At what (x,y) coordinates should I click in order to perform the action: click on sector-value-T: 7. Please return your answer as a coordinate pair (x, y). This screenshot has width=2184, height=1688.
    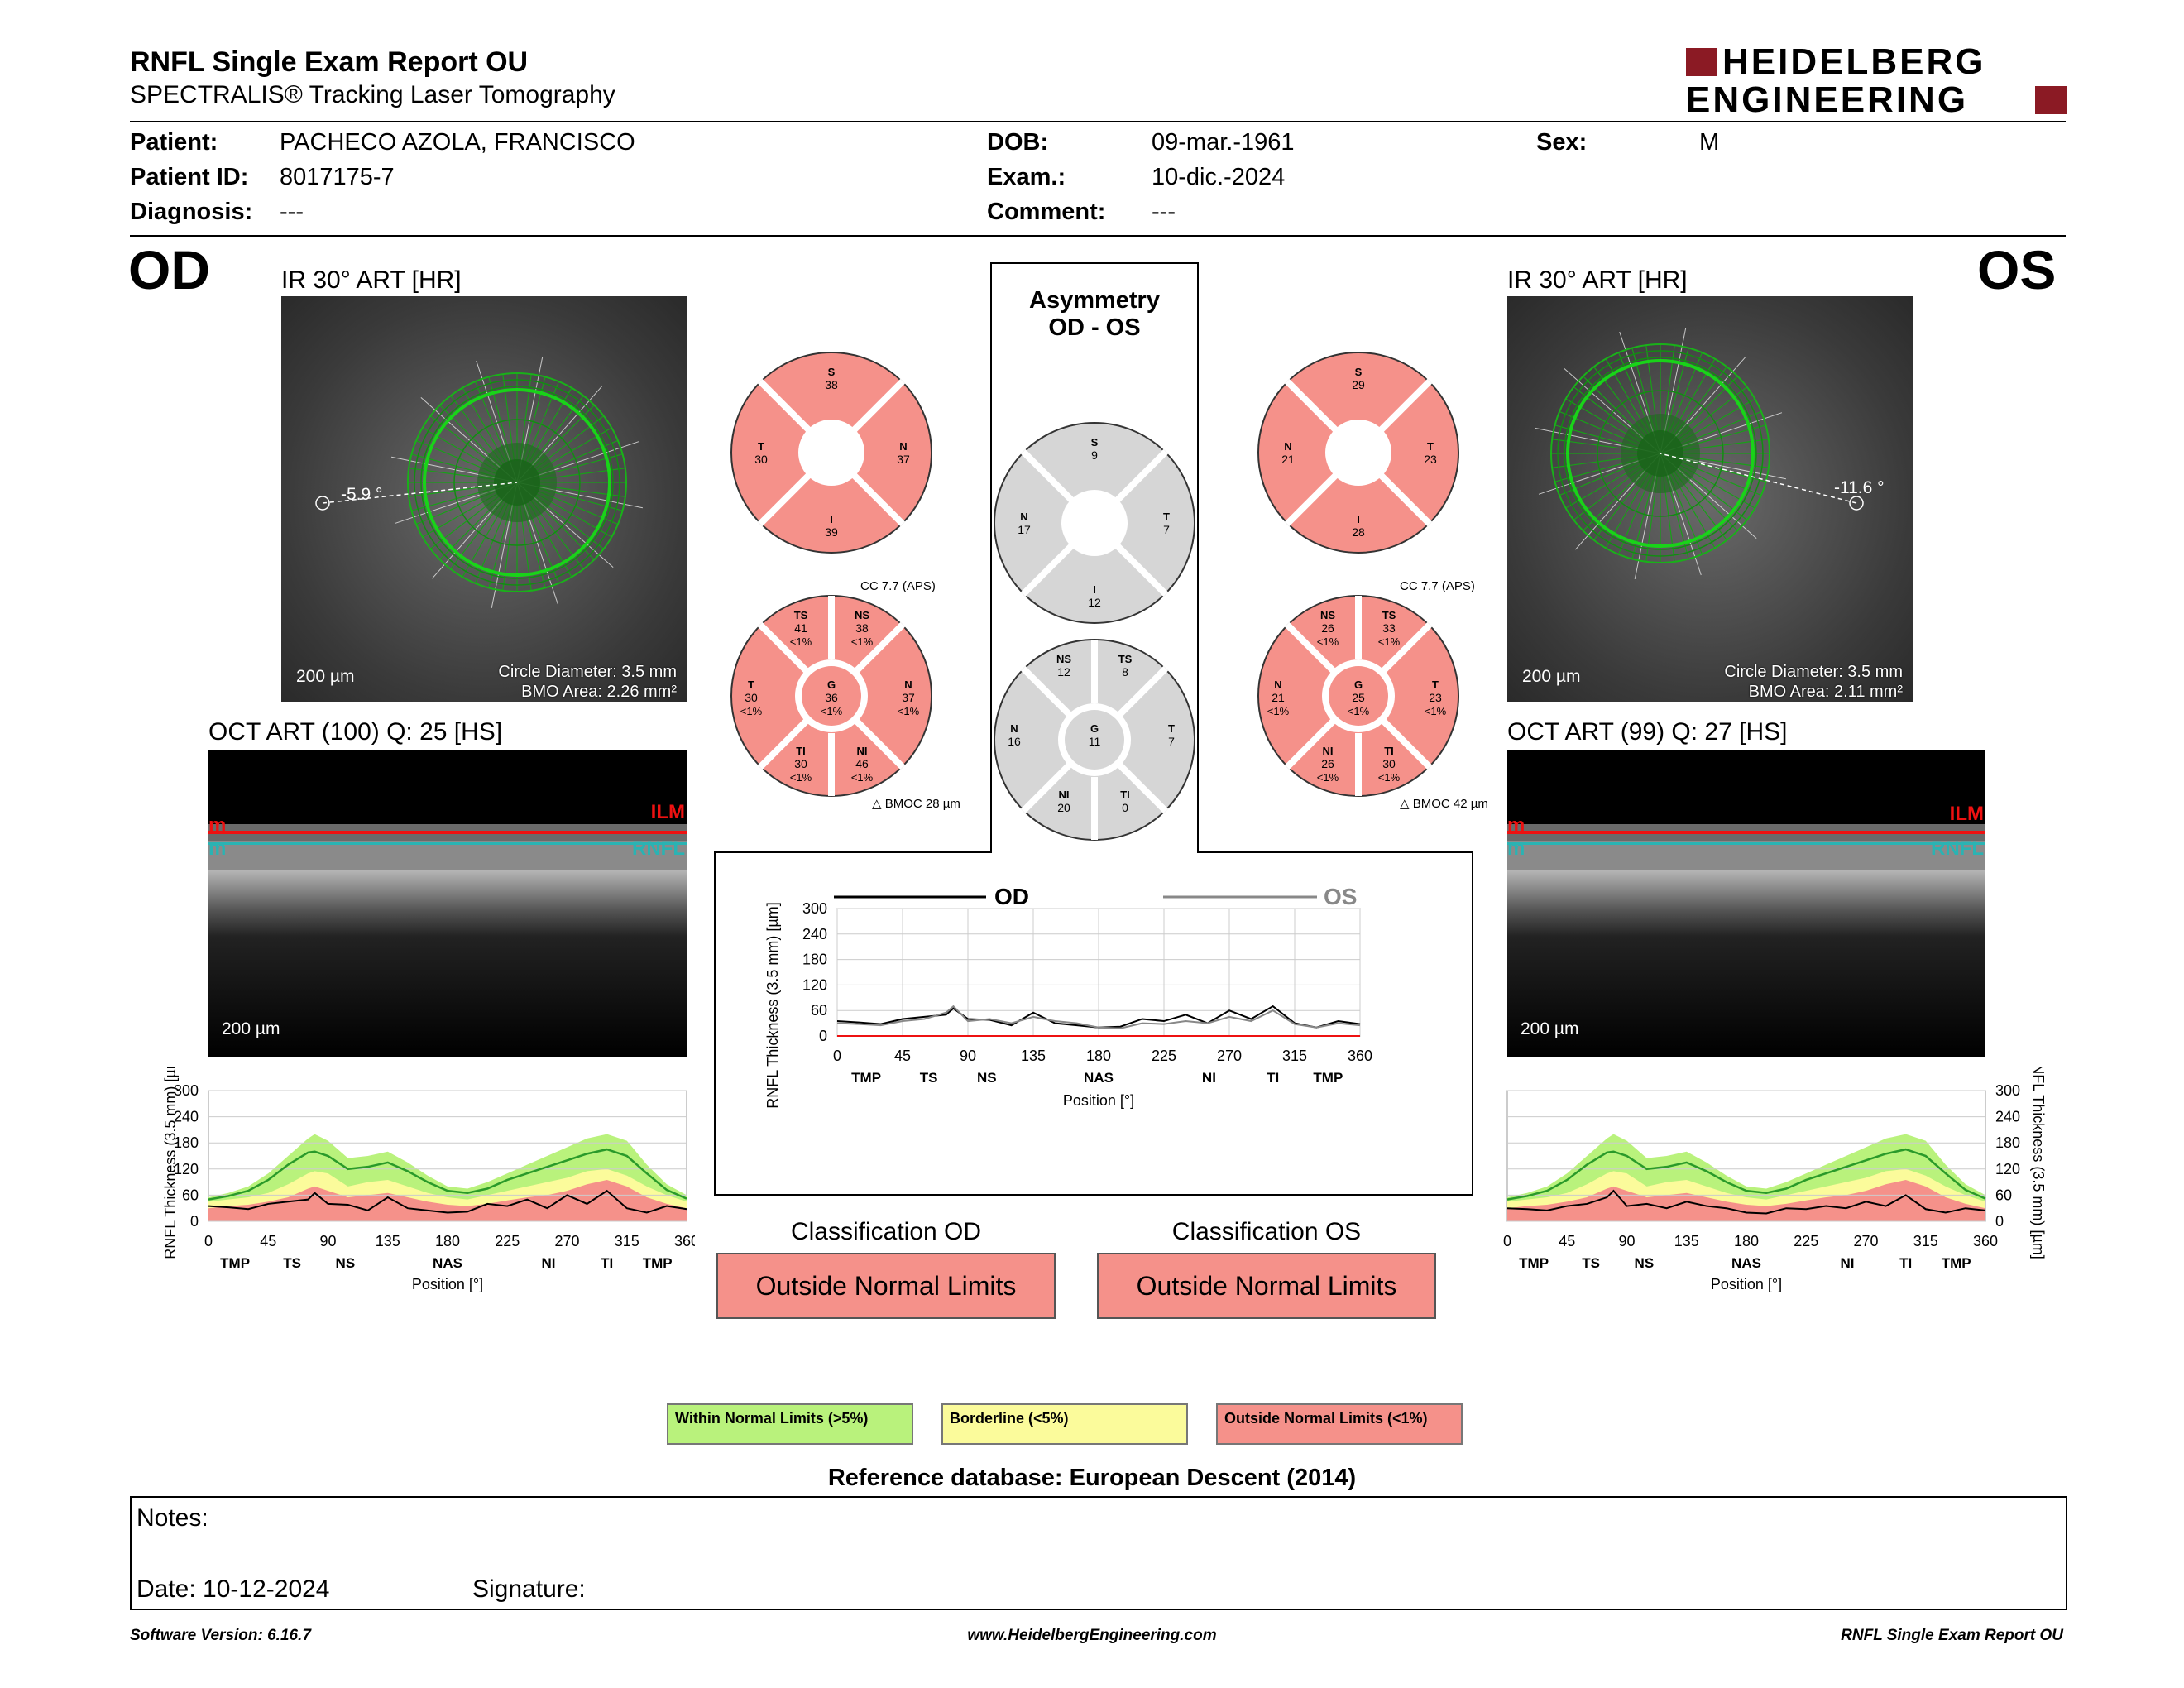
    Looking at the image, I should click on (1171, 741).